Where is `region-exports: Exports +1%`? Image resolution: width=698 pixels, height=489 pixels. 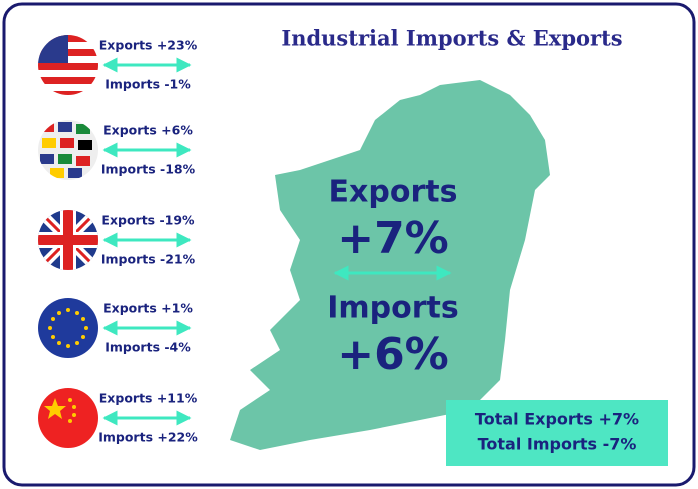 region-exports: Exports +1% is located at coordinates (148, 308).